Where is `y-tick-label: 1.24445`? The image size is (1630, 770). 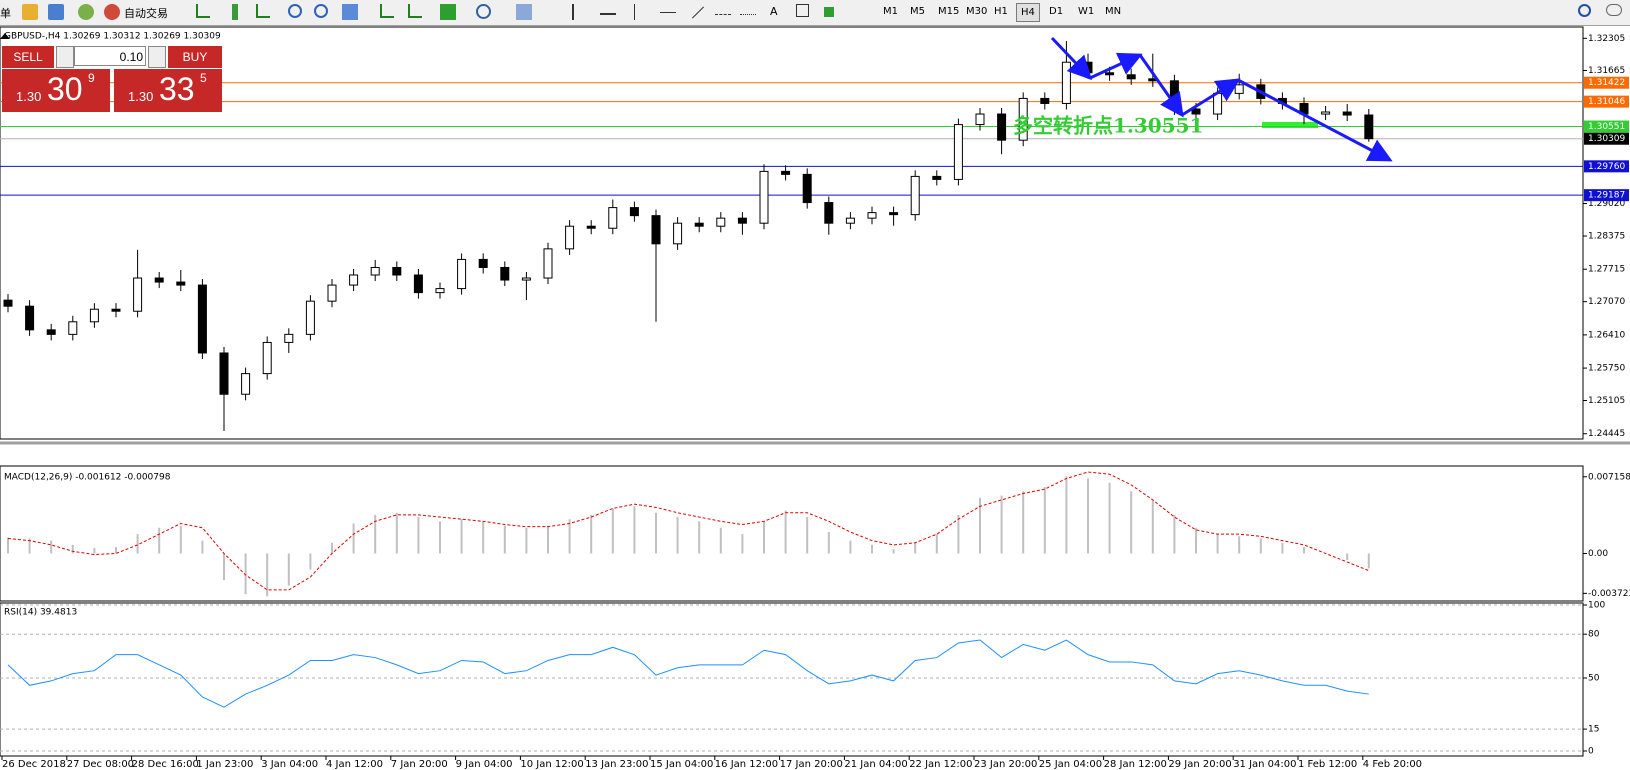
y-tick-label: 1.24445 is located at coordinates (1606, 434).